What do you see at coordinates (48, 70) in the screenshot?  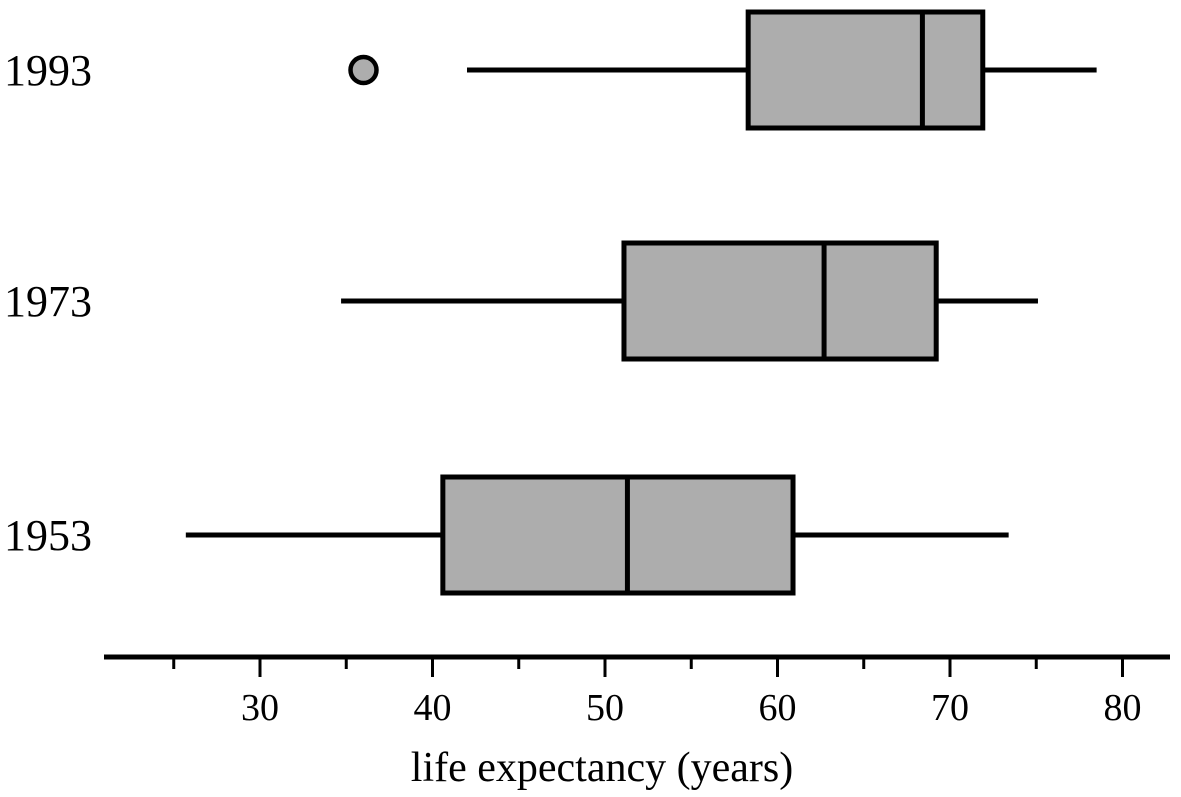 I see `category-label-1993: 1993` at bounding box center [48, 70].